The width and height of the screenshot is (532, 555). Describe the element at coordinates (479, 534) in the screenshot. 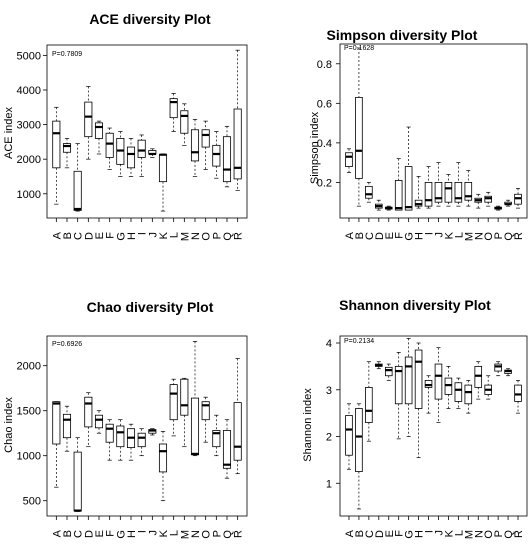

I see `shannon-category-label: N` at that location.